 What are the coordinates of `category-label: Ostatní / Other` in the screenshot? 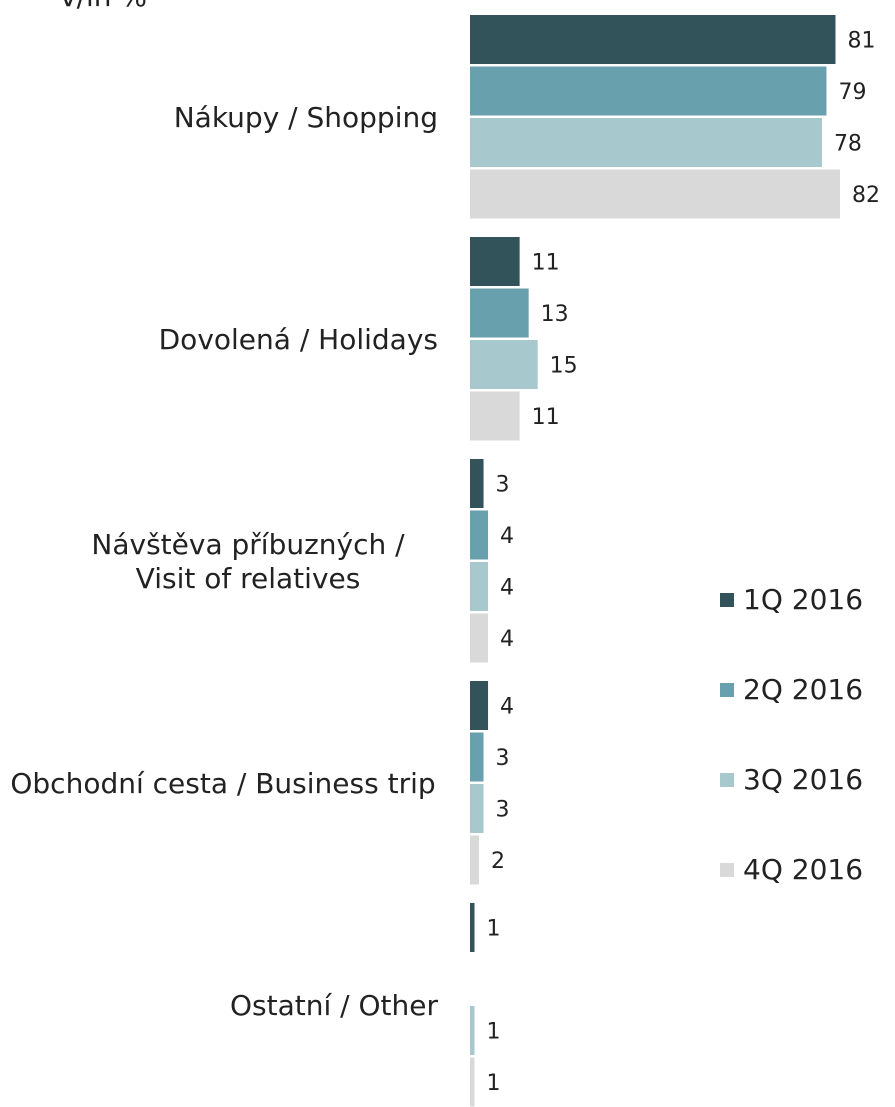 It's located at (333, 1005).